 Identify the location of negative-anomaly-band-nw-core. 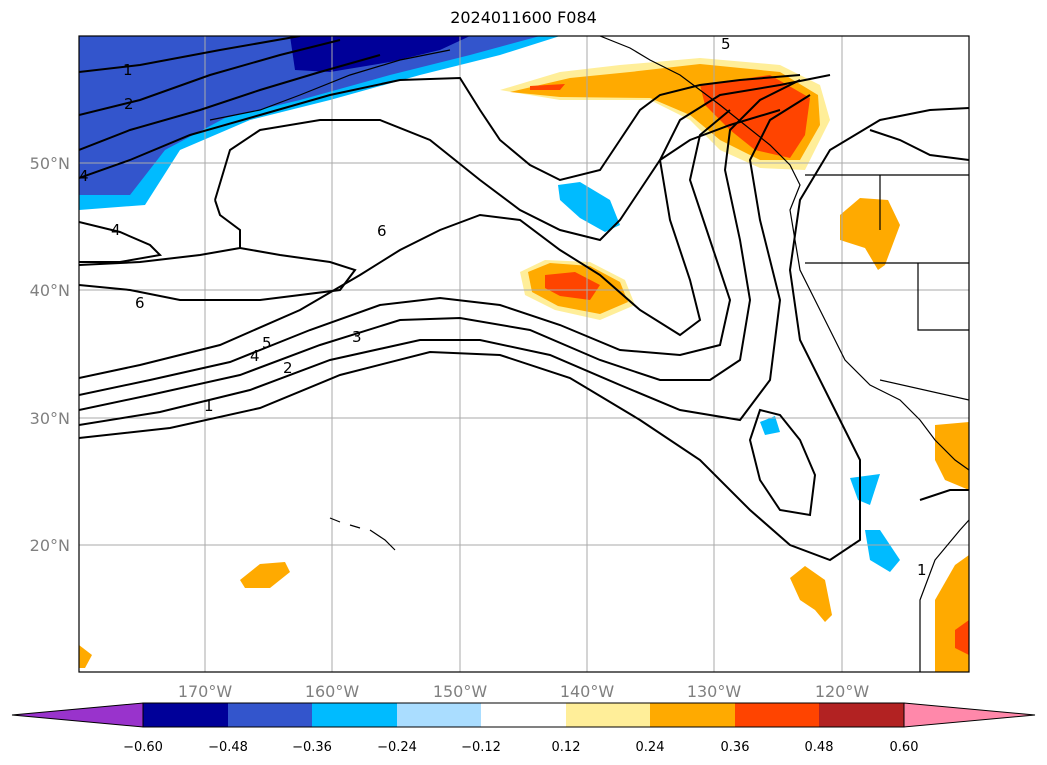
(380, 54).